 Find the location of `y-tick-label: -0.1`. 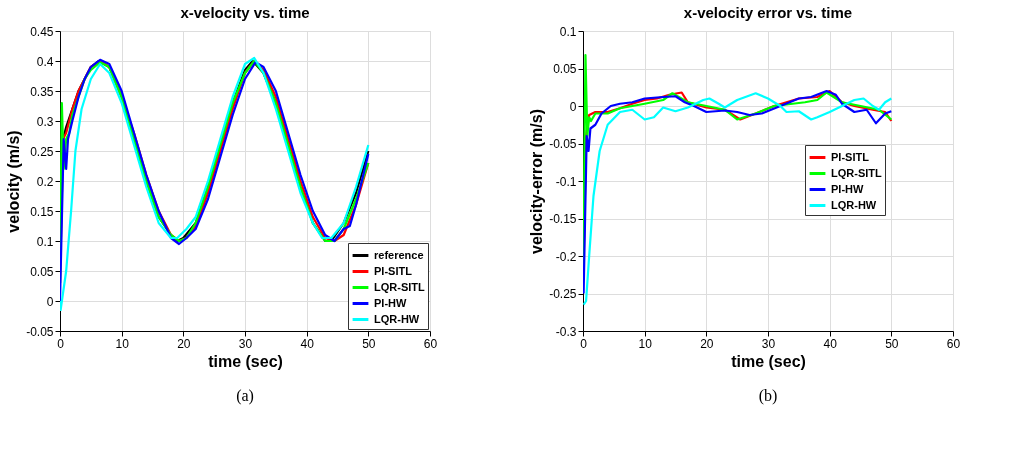

y-tick-label: -0.1 is located at coordinates (566, 181).